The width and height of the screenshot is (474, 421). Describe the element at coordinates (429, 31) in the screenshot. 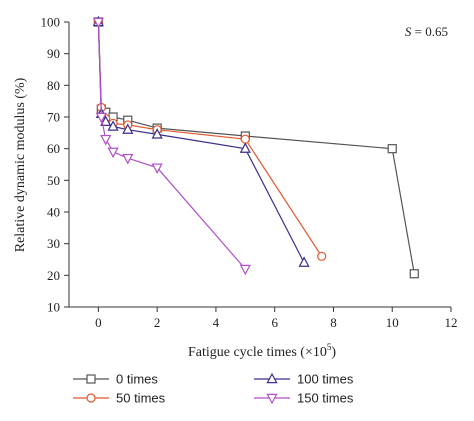

I see `annotation-value: = 0.65` at that location.